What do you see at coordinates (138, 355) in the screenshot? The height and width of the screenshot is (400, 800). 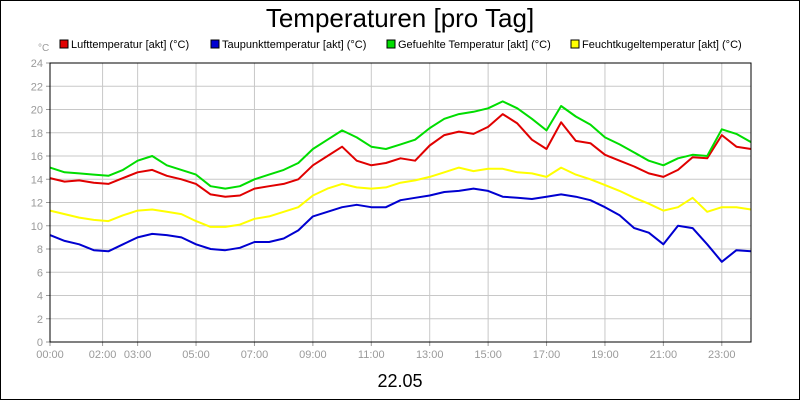 I see `x-tick-label: 03:00` at bounding box center [138, 355].